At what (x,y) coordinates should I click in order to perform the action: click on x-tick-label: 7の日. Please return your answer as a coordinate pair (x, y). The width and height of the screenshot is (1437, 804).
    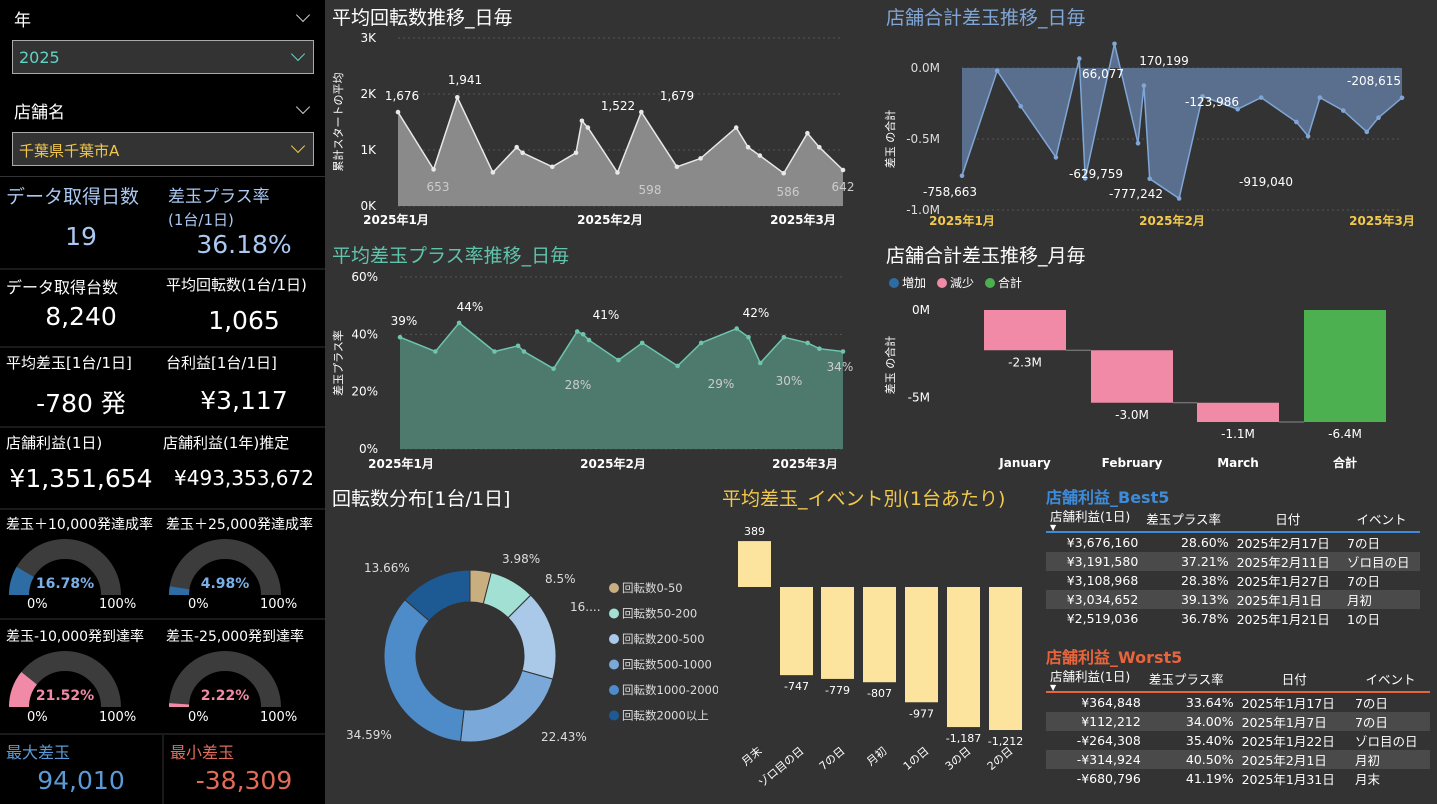
    Looking at the image, I should click on (832, 758).